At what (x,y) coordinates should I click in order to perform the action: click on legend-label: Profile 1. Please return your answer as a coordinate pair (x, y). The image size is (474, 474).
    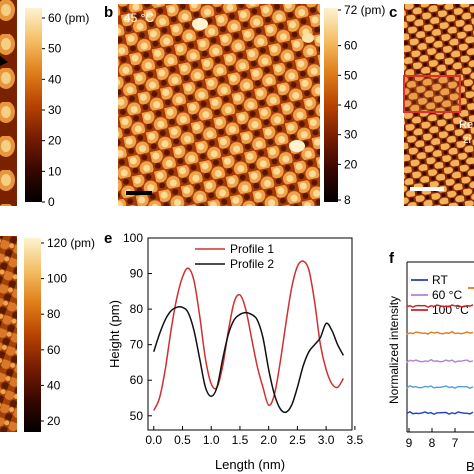
    Looking at the image, I should click on (252, 249).